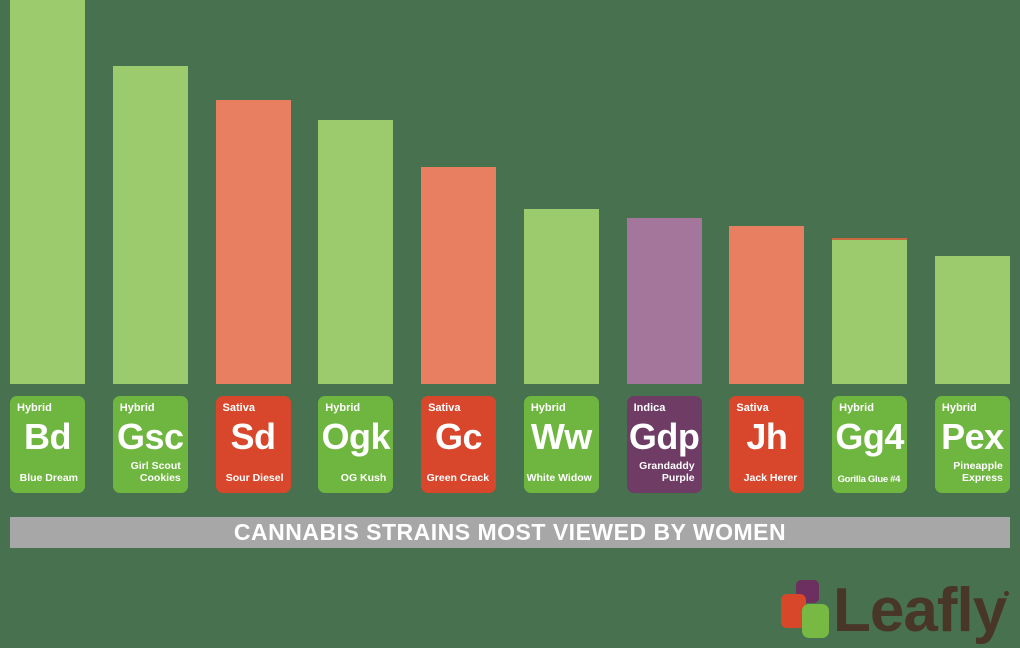  Describe the element at coordinates (150, 436) in the screenshot. I see `strain-abbr: Gsc` at that location.